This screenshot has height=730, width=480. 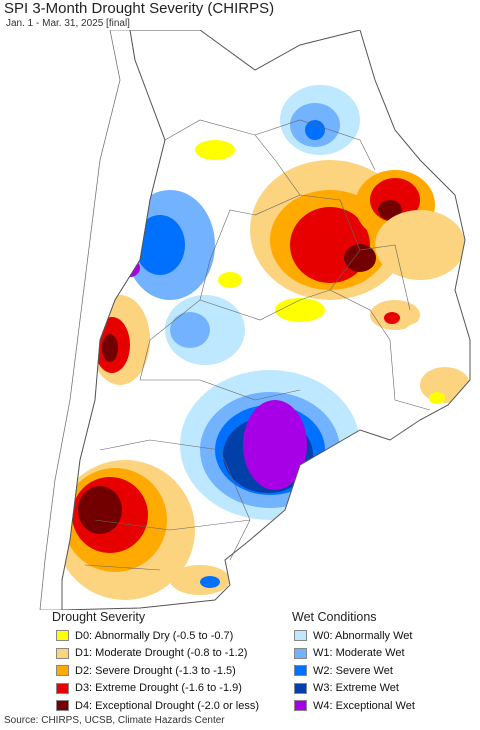 What do you see at coordinates (62, 688) in the screenshot?
I see `swatch-d3` at bounding box center [62, 688].